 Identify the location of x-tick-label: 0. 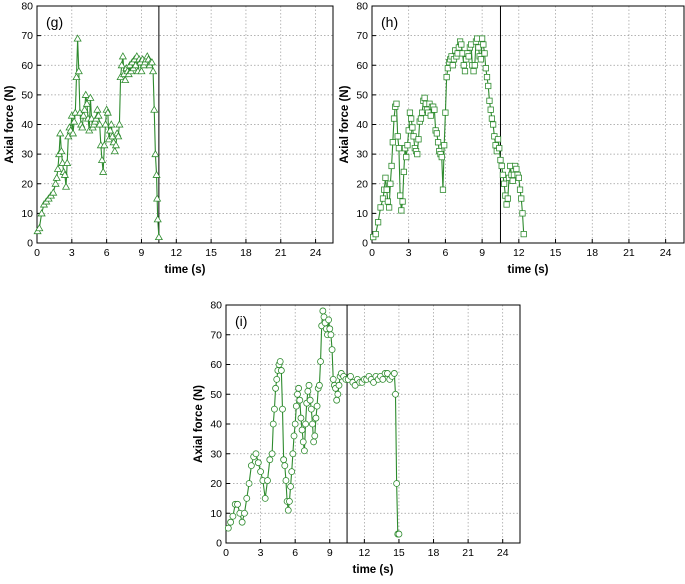
(226, 553).